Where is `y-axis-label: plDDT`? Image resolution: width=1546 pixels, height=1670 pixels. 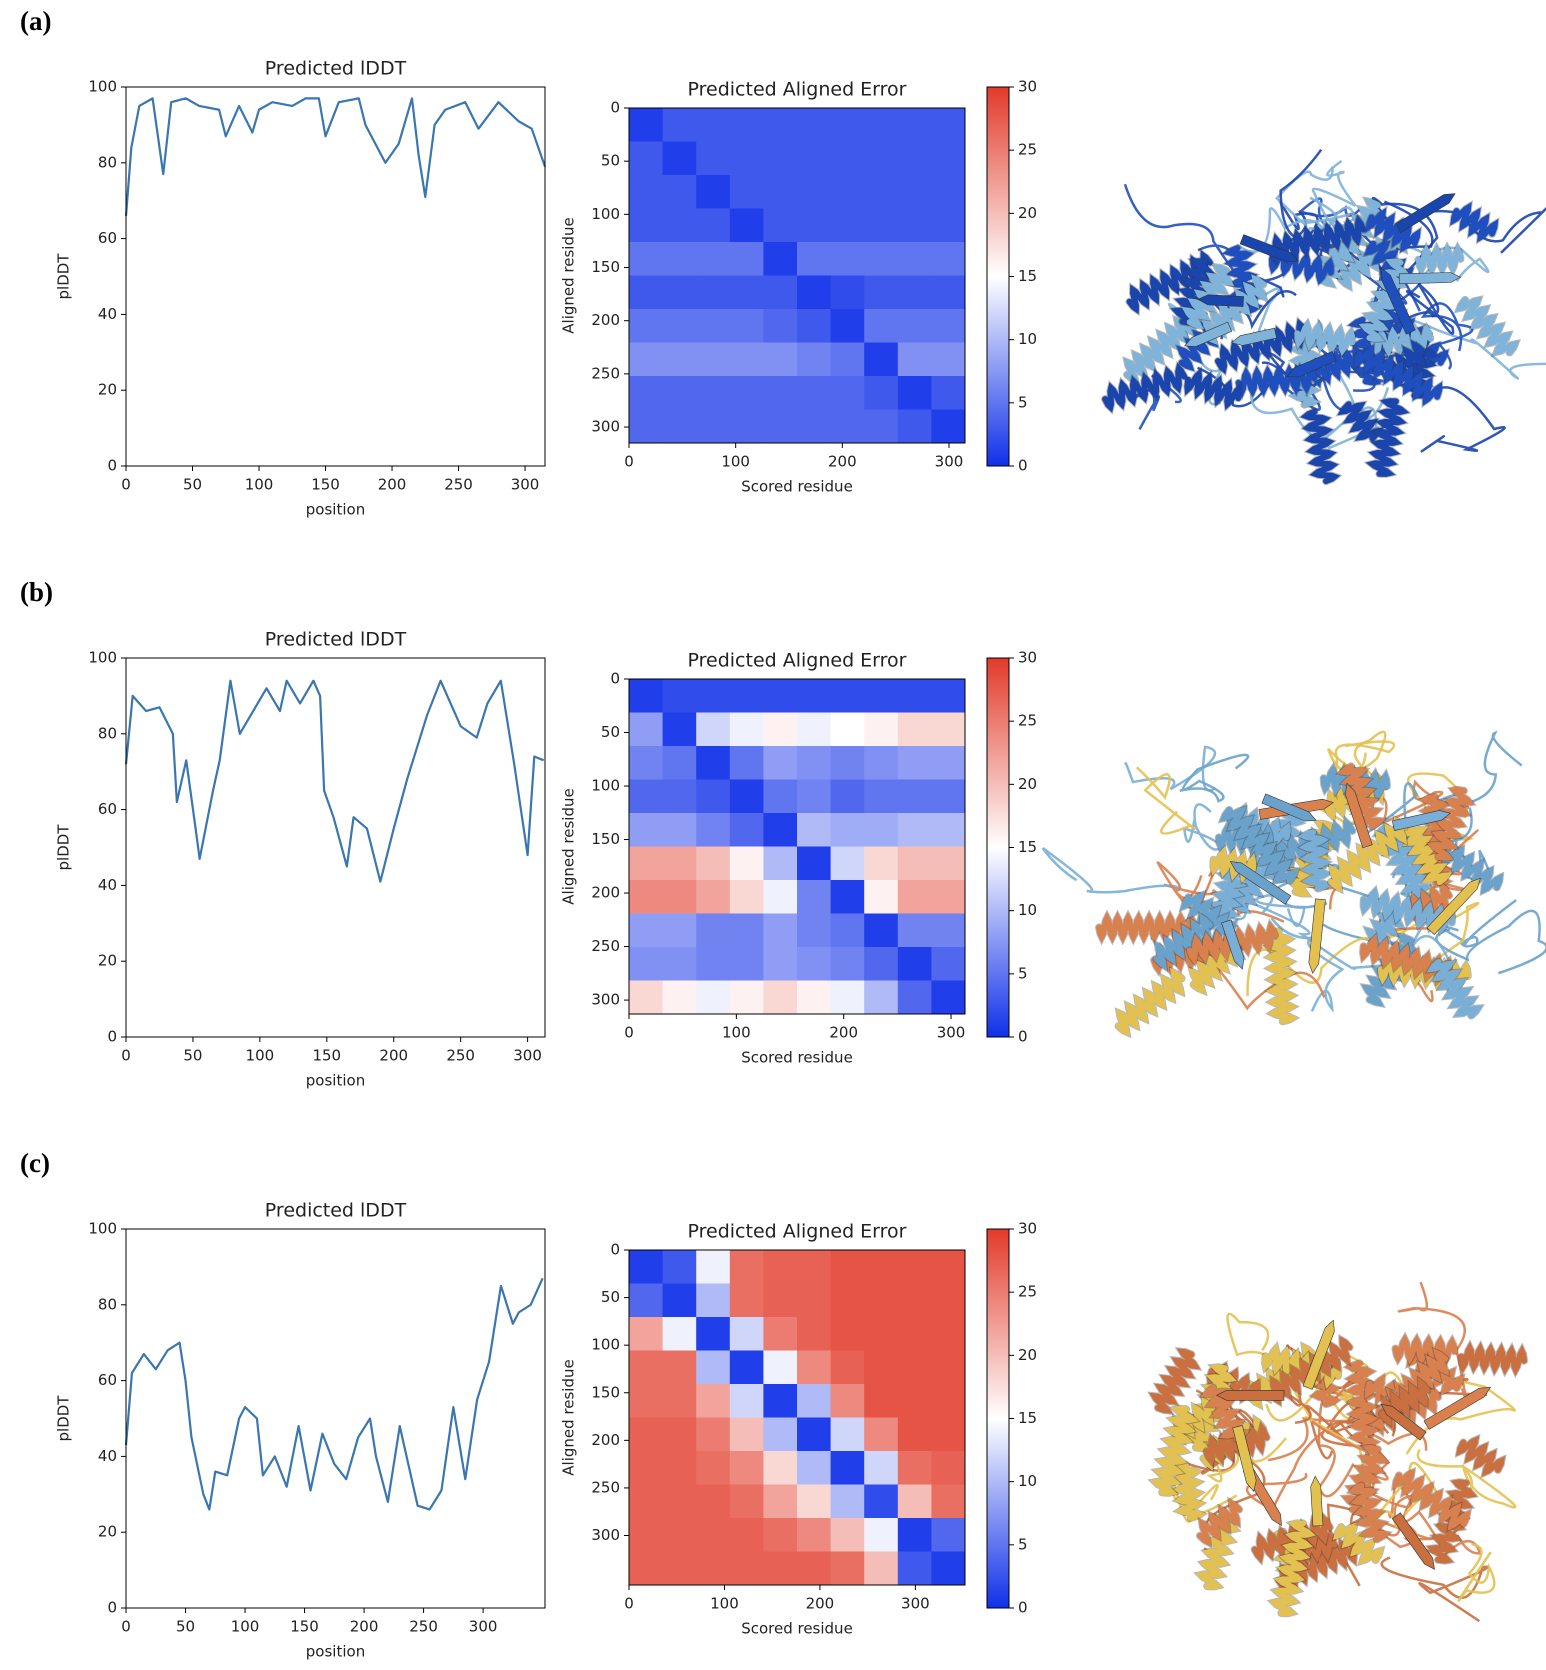 y-axis-label: plDDT is located at coordinates (64, 1418).